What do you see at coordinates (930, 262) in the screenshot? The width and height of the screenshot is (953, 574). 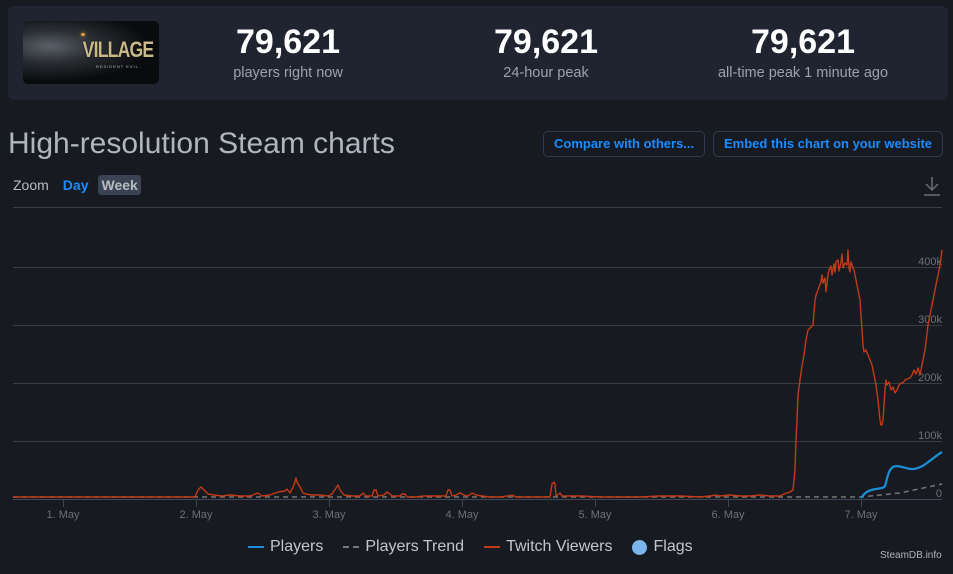 I see `y-tick-400k: 400k` at bounding box center [930, 262].